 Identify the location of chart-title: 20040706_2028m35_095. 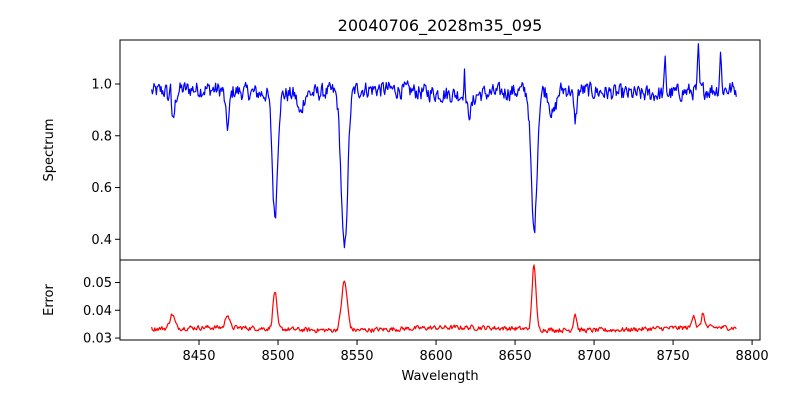
(440, 26).